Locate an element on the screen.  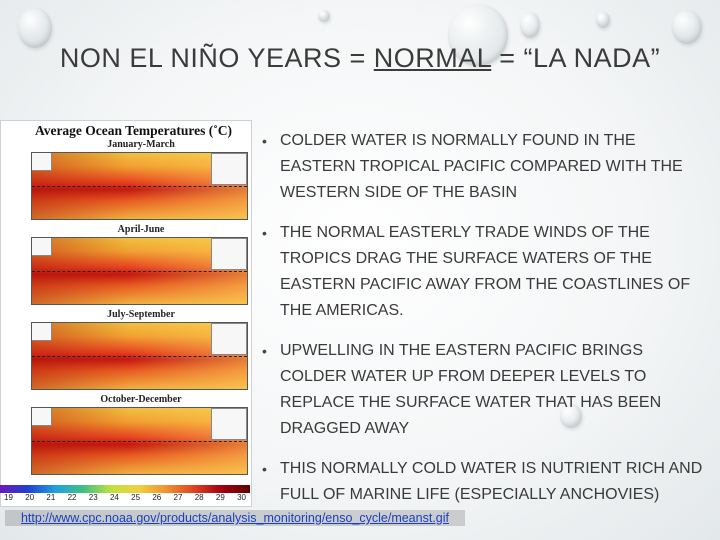
colorbar-tick-label: 26 is located at coordinates (157, 497).